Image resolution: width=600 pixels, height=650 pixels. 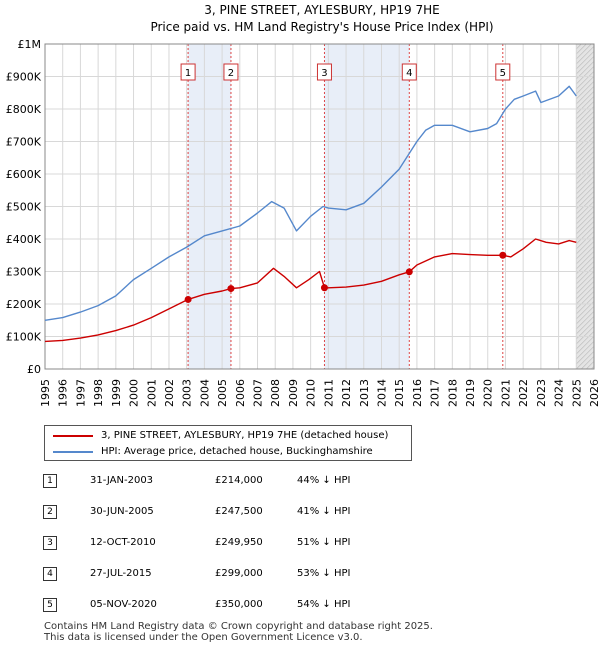 I want to click on x-tick-label: 2016, so click(x=417, y=393).